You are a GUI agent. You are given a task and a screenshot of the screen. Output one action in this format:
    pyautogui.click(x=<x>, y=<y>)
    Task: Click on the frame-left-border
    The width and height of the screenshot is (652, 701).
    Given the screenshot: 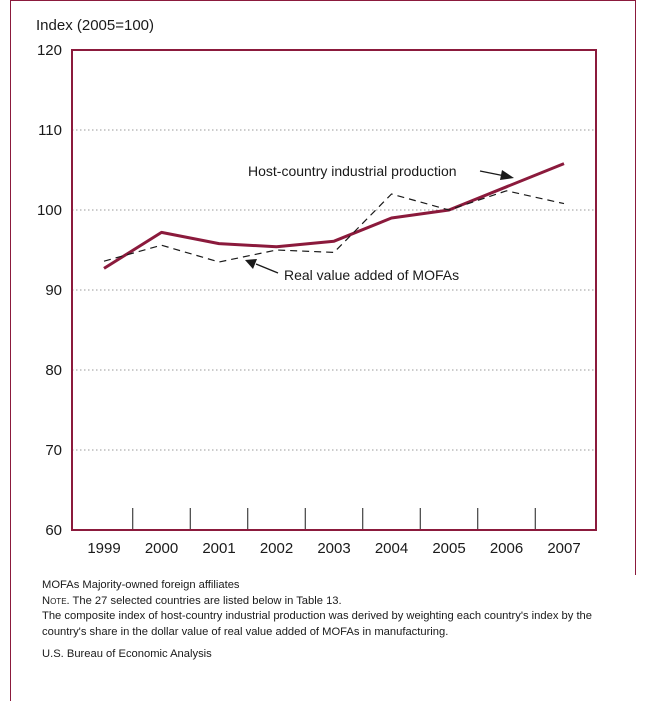 What is the action you would take?
    pyautogui.click(x=10, y=350)
    